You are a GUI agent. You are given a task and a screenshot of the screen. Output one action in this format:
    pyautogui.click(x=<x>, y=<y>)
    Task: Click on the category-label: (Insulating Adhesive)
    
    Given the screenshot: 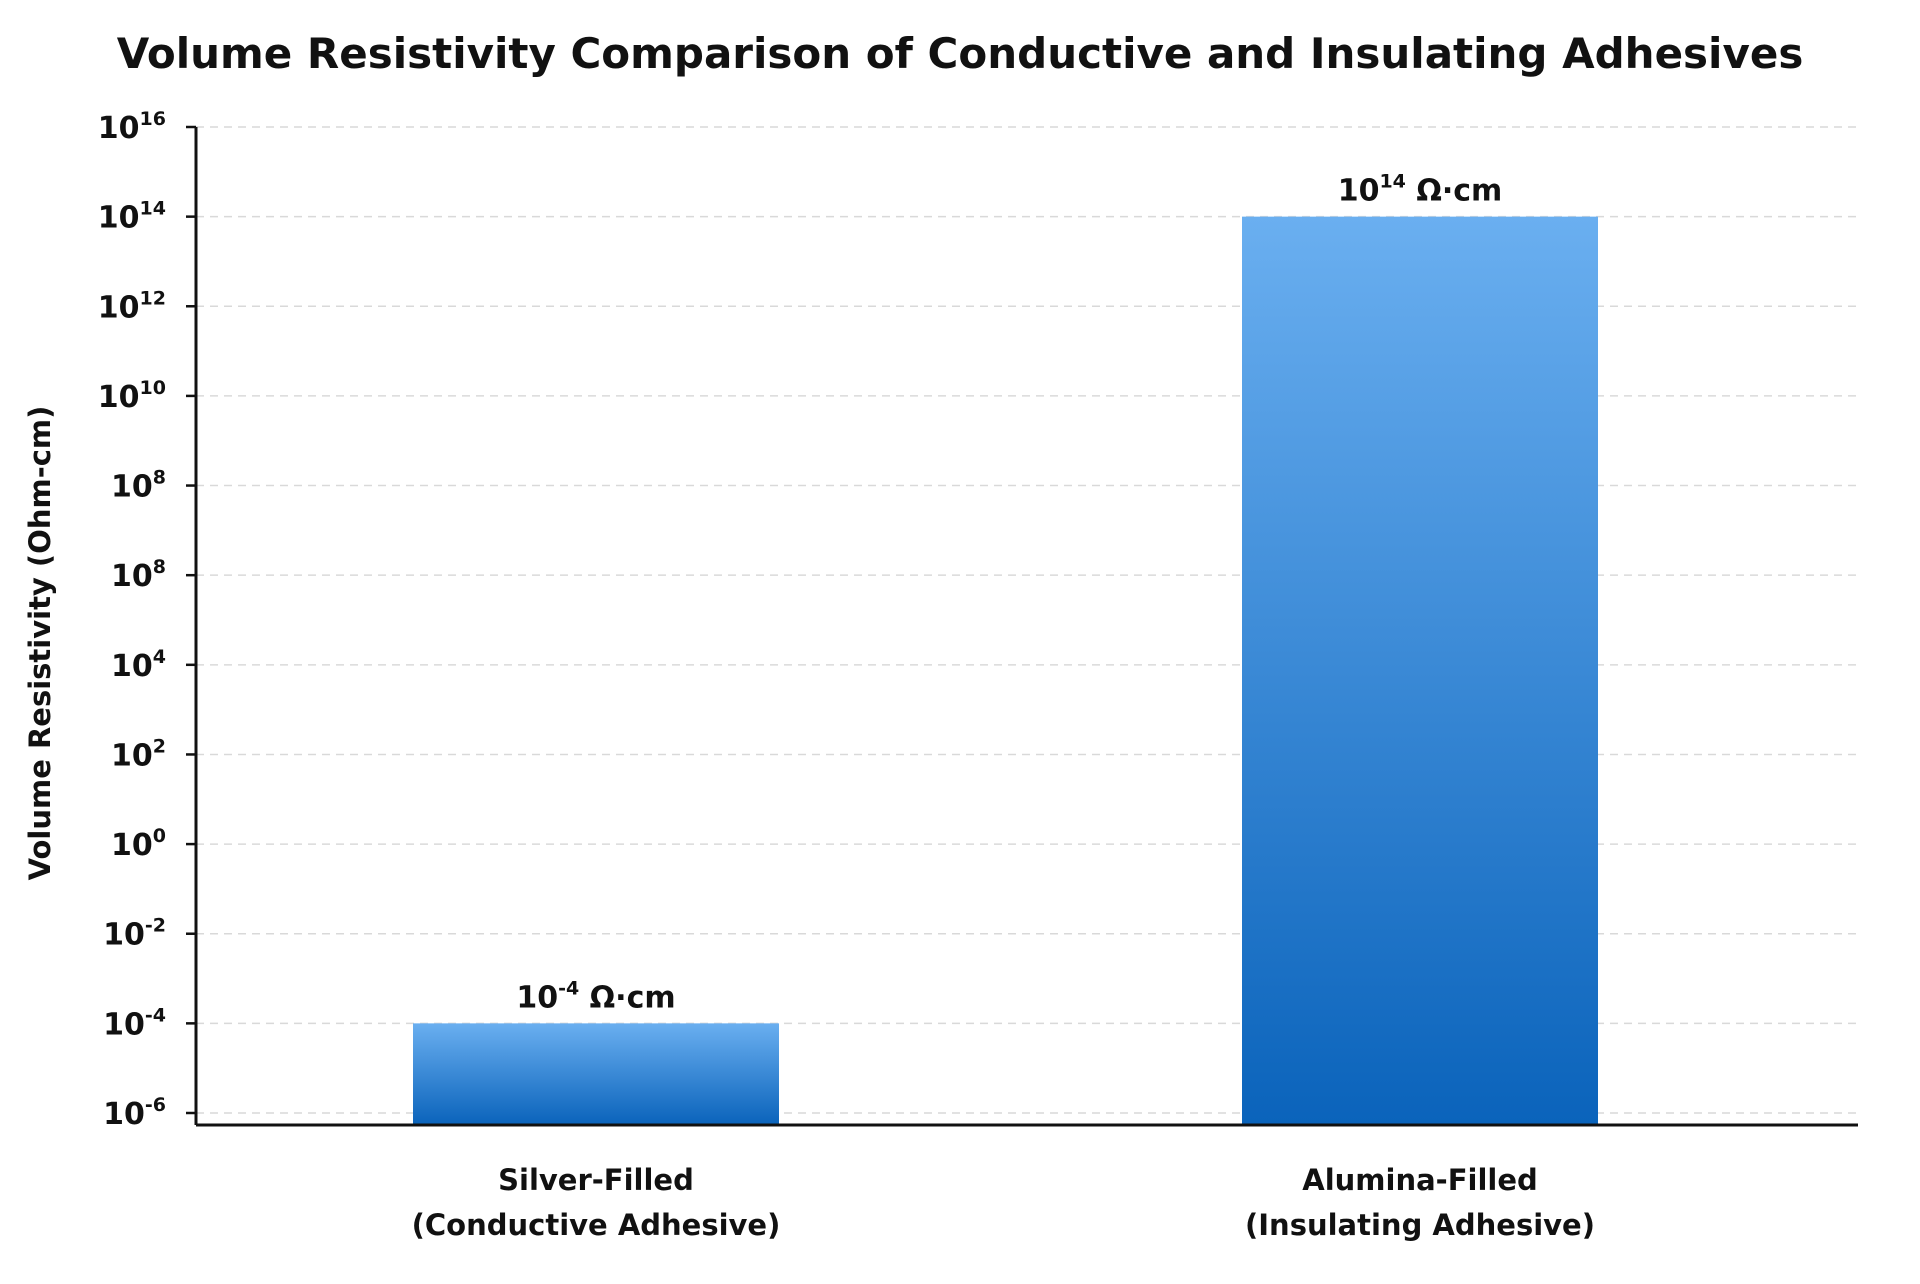 What is the action you would take?
    pyautogui.click(x=1420, y=1225)
    